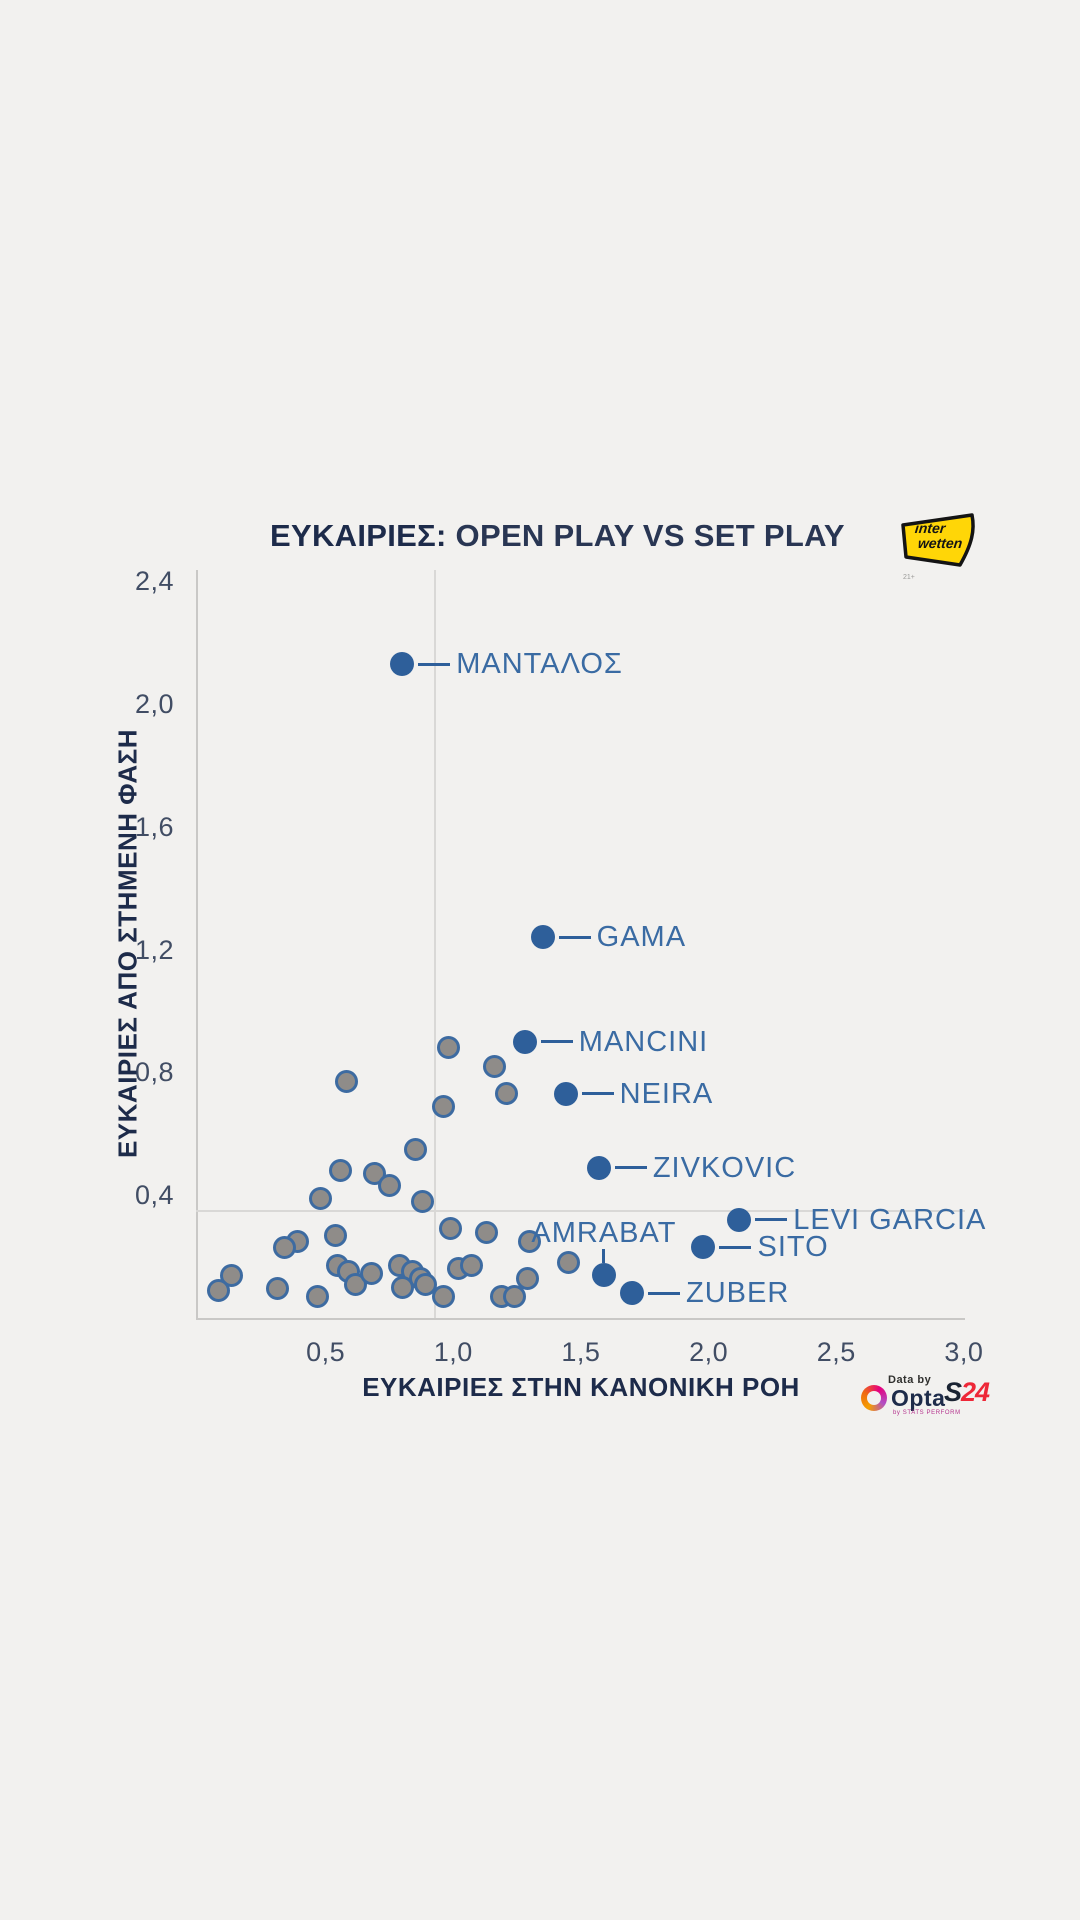  Describe the element at coordinates (539, 664) in the screenshot. I see `player-label: ΜΑΝΤΑΛΟΣ` at that location.